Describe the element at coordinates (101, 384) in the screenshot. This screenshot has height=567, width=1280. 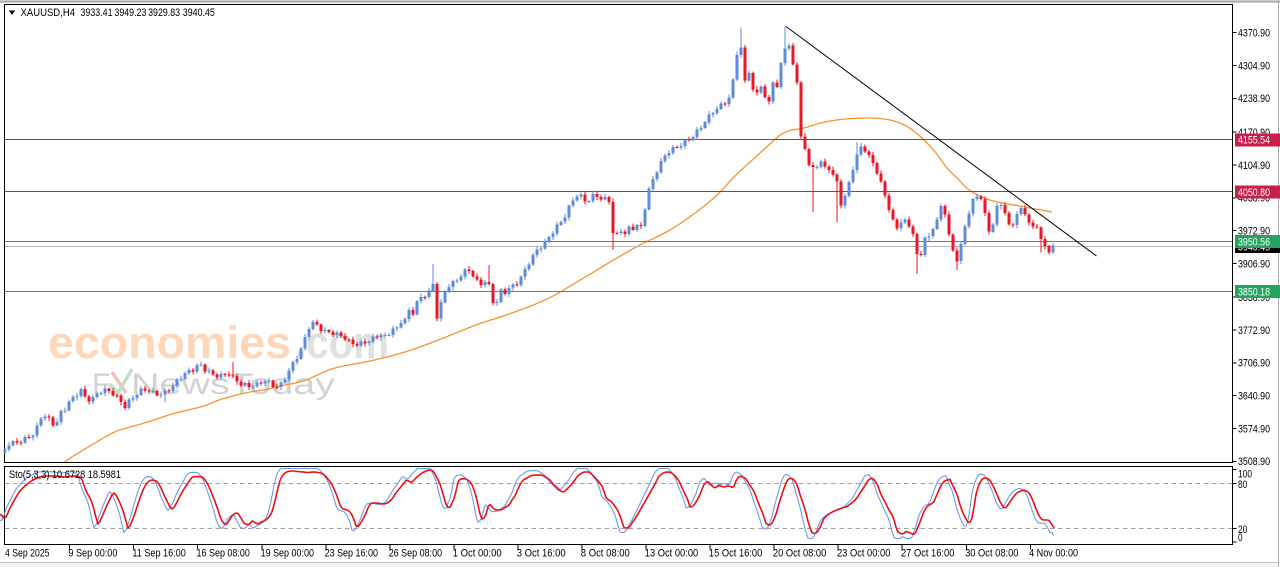
I see `svg-text: F` at that location.